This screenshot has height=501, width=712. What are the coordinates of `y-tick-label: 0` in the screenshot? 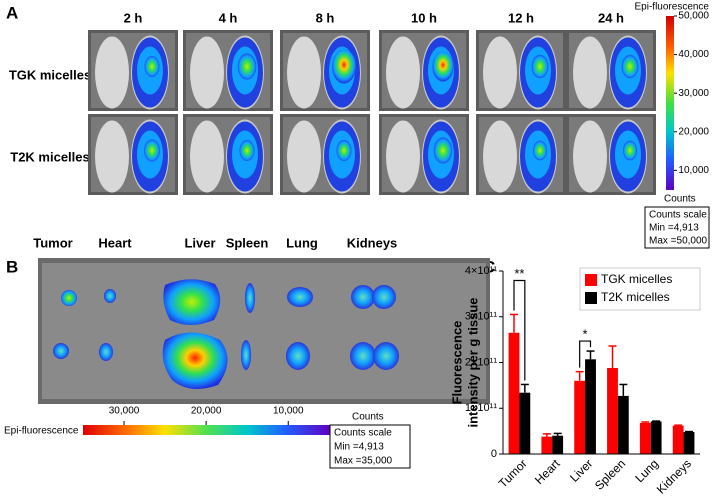 It's located at (494, 454).